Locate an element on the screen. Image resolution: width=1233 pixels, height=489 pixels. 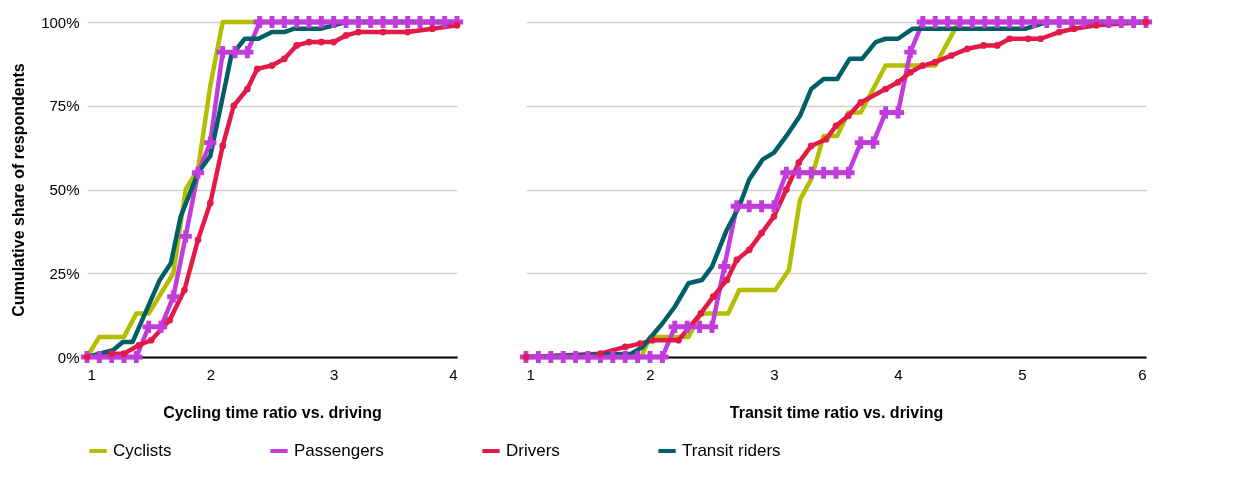
x-tick-label: 6 is located at coordinates (1142, 374).